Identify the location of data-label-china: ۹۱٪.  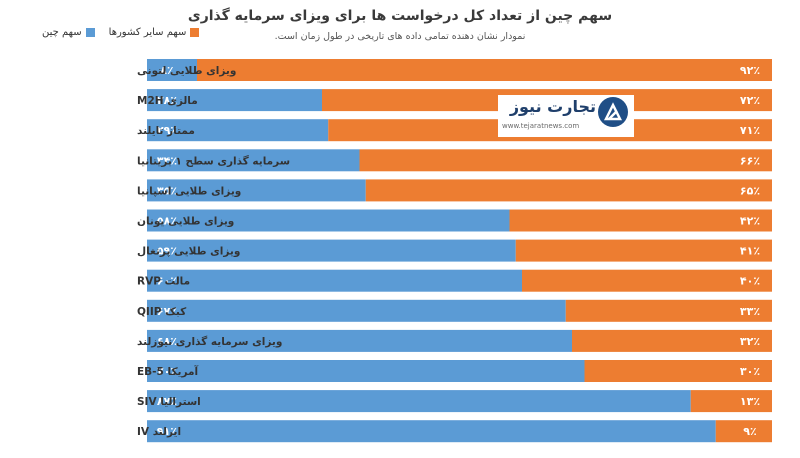
(167, 431).